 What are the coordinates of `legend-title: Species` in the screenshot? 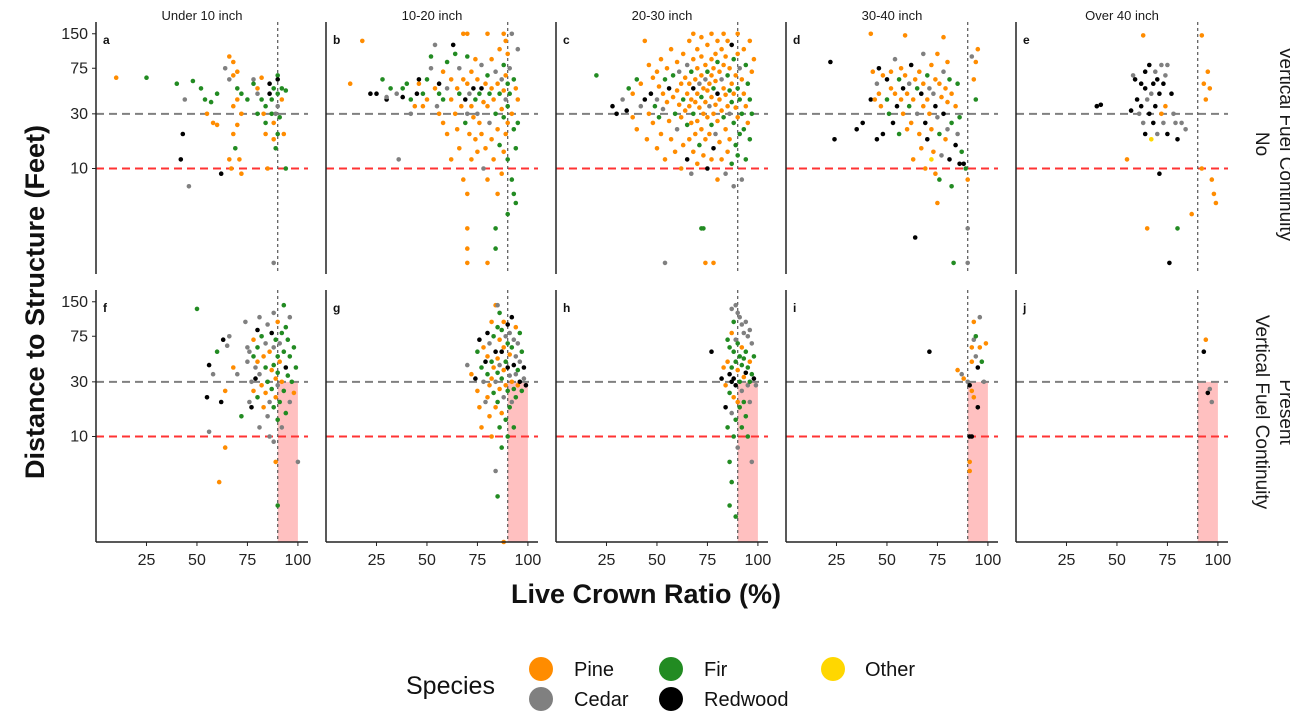 It's located at (450, 686).